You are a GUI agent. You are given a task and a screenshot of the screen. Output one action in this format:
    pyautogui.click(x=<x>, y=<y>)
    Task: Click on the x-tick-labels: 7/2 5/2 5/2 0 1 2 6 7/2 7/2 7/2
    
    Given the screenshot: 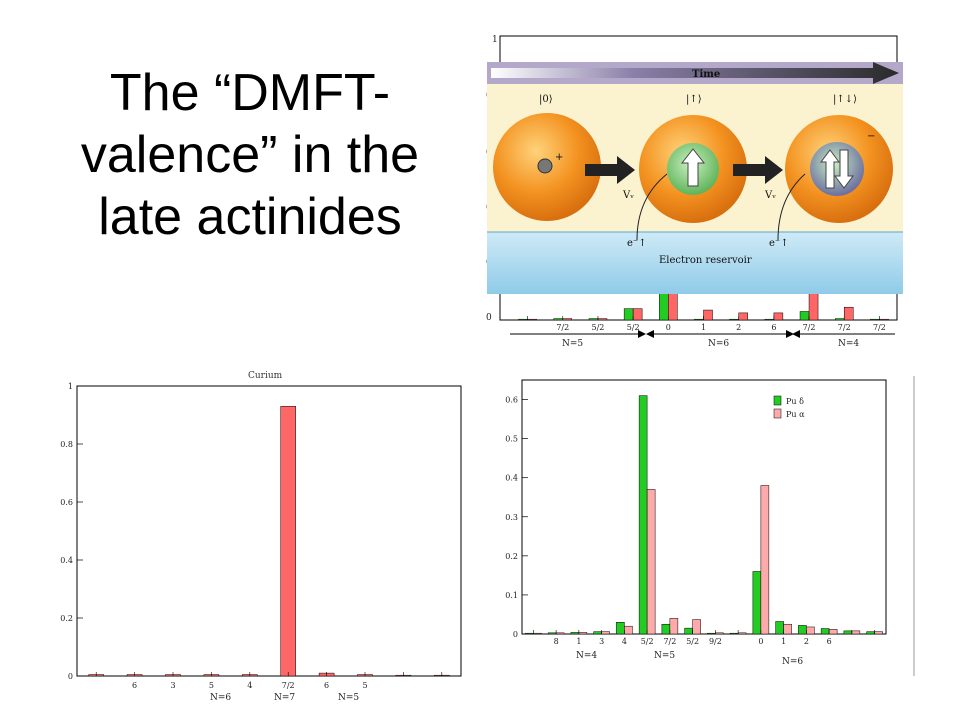 What is the action you would take?
    pyautogui.click(x=706, y=324)
    